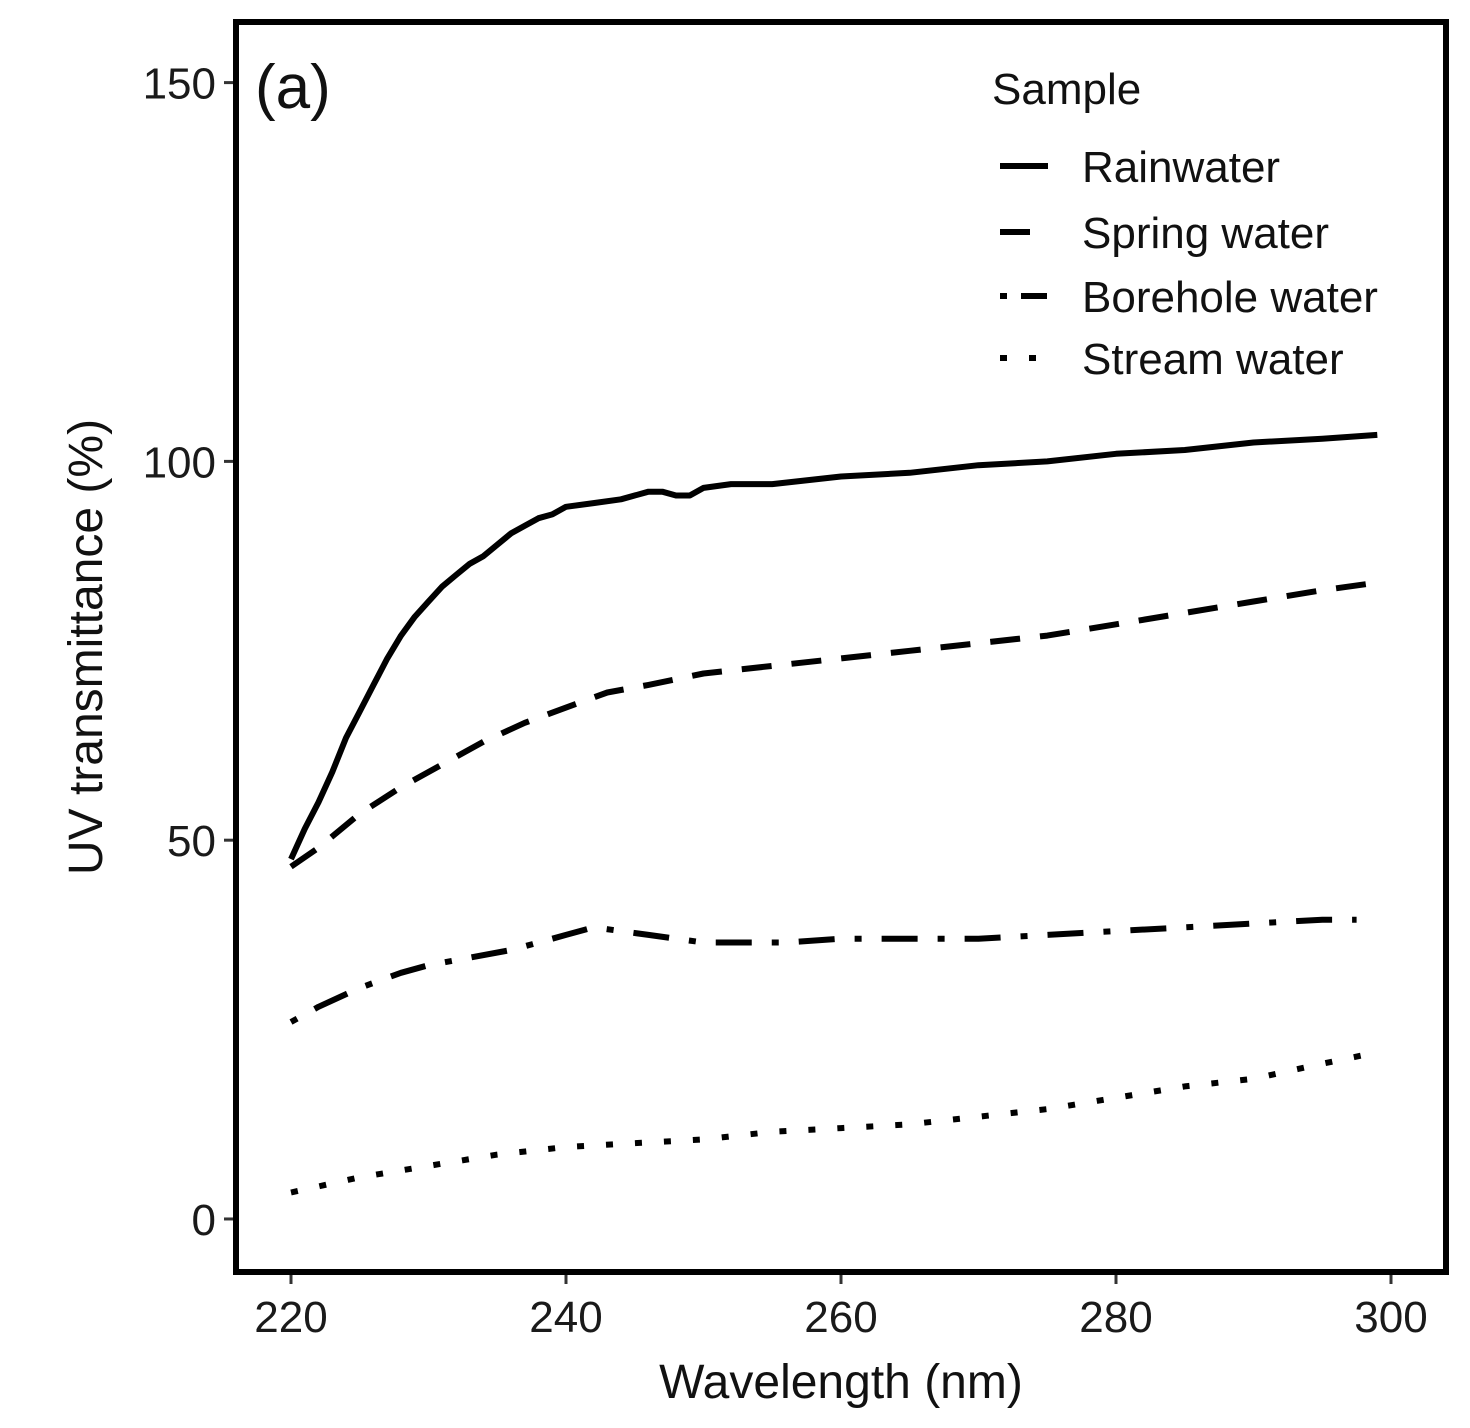 The height and width of the screenshot is (1428, 1470). Describe the element at coordinates (179, 462) in the screenshot. I see `y-tick-label: 100` at that location.